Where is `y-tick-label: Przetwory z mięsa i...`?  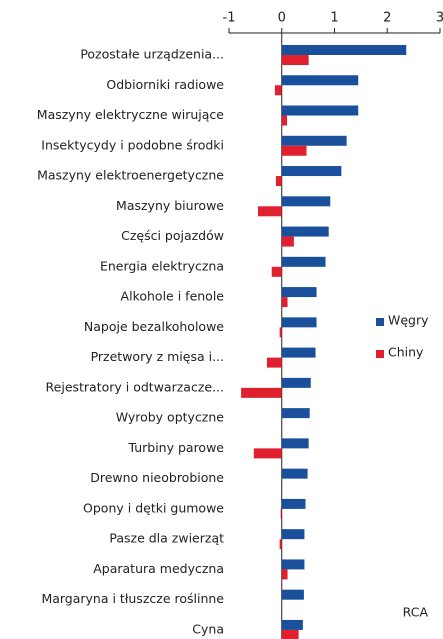
y-tick-label: Przetwory z mięsa i... is located at coordinates (157, 356).